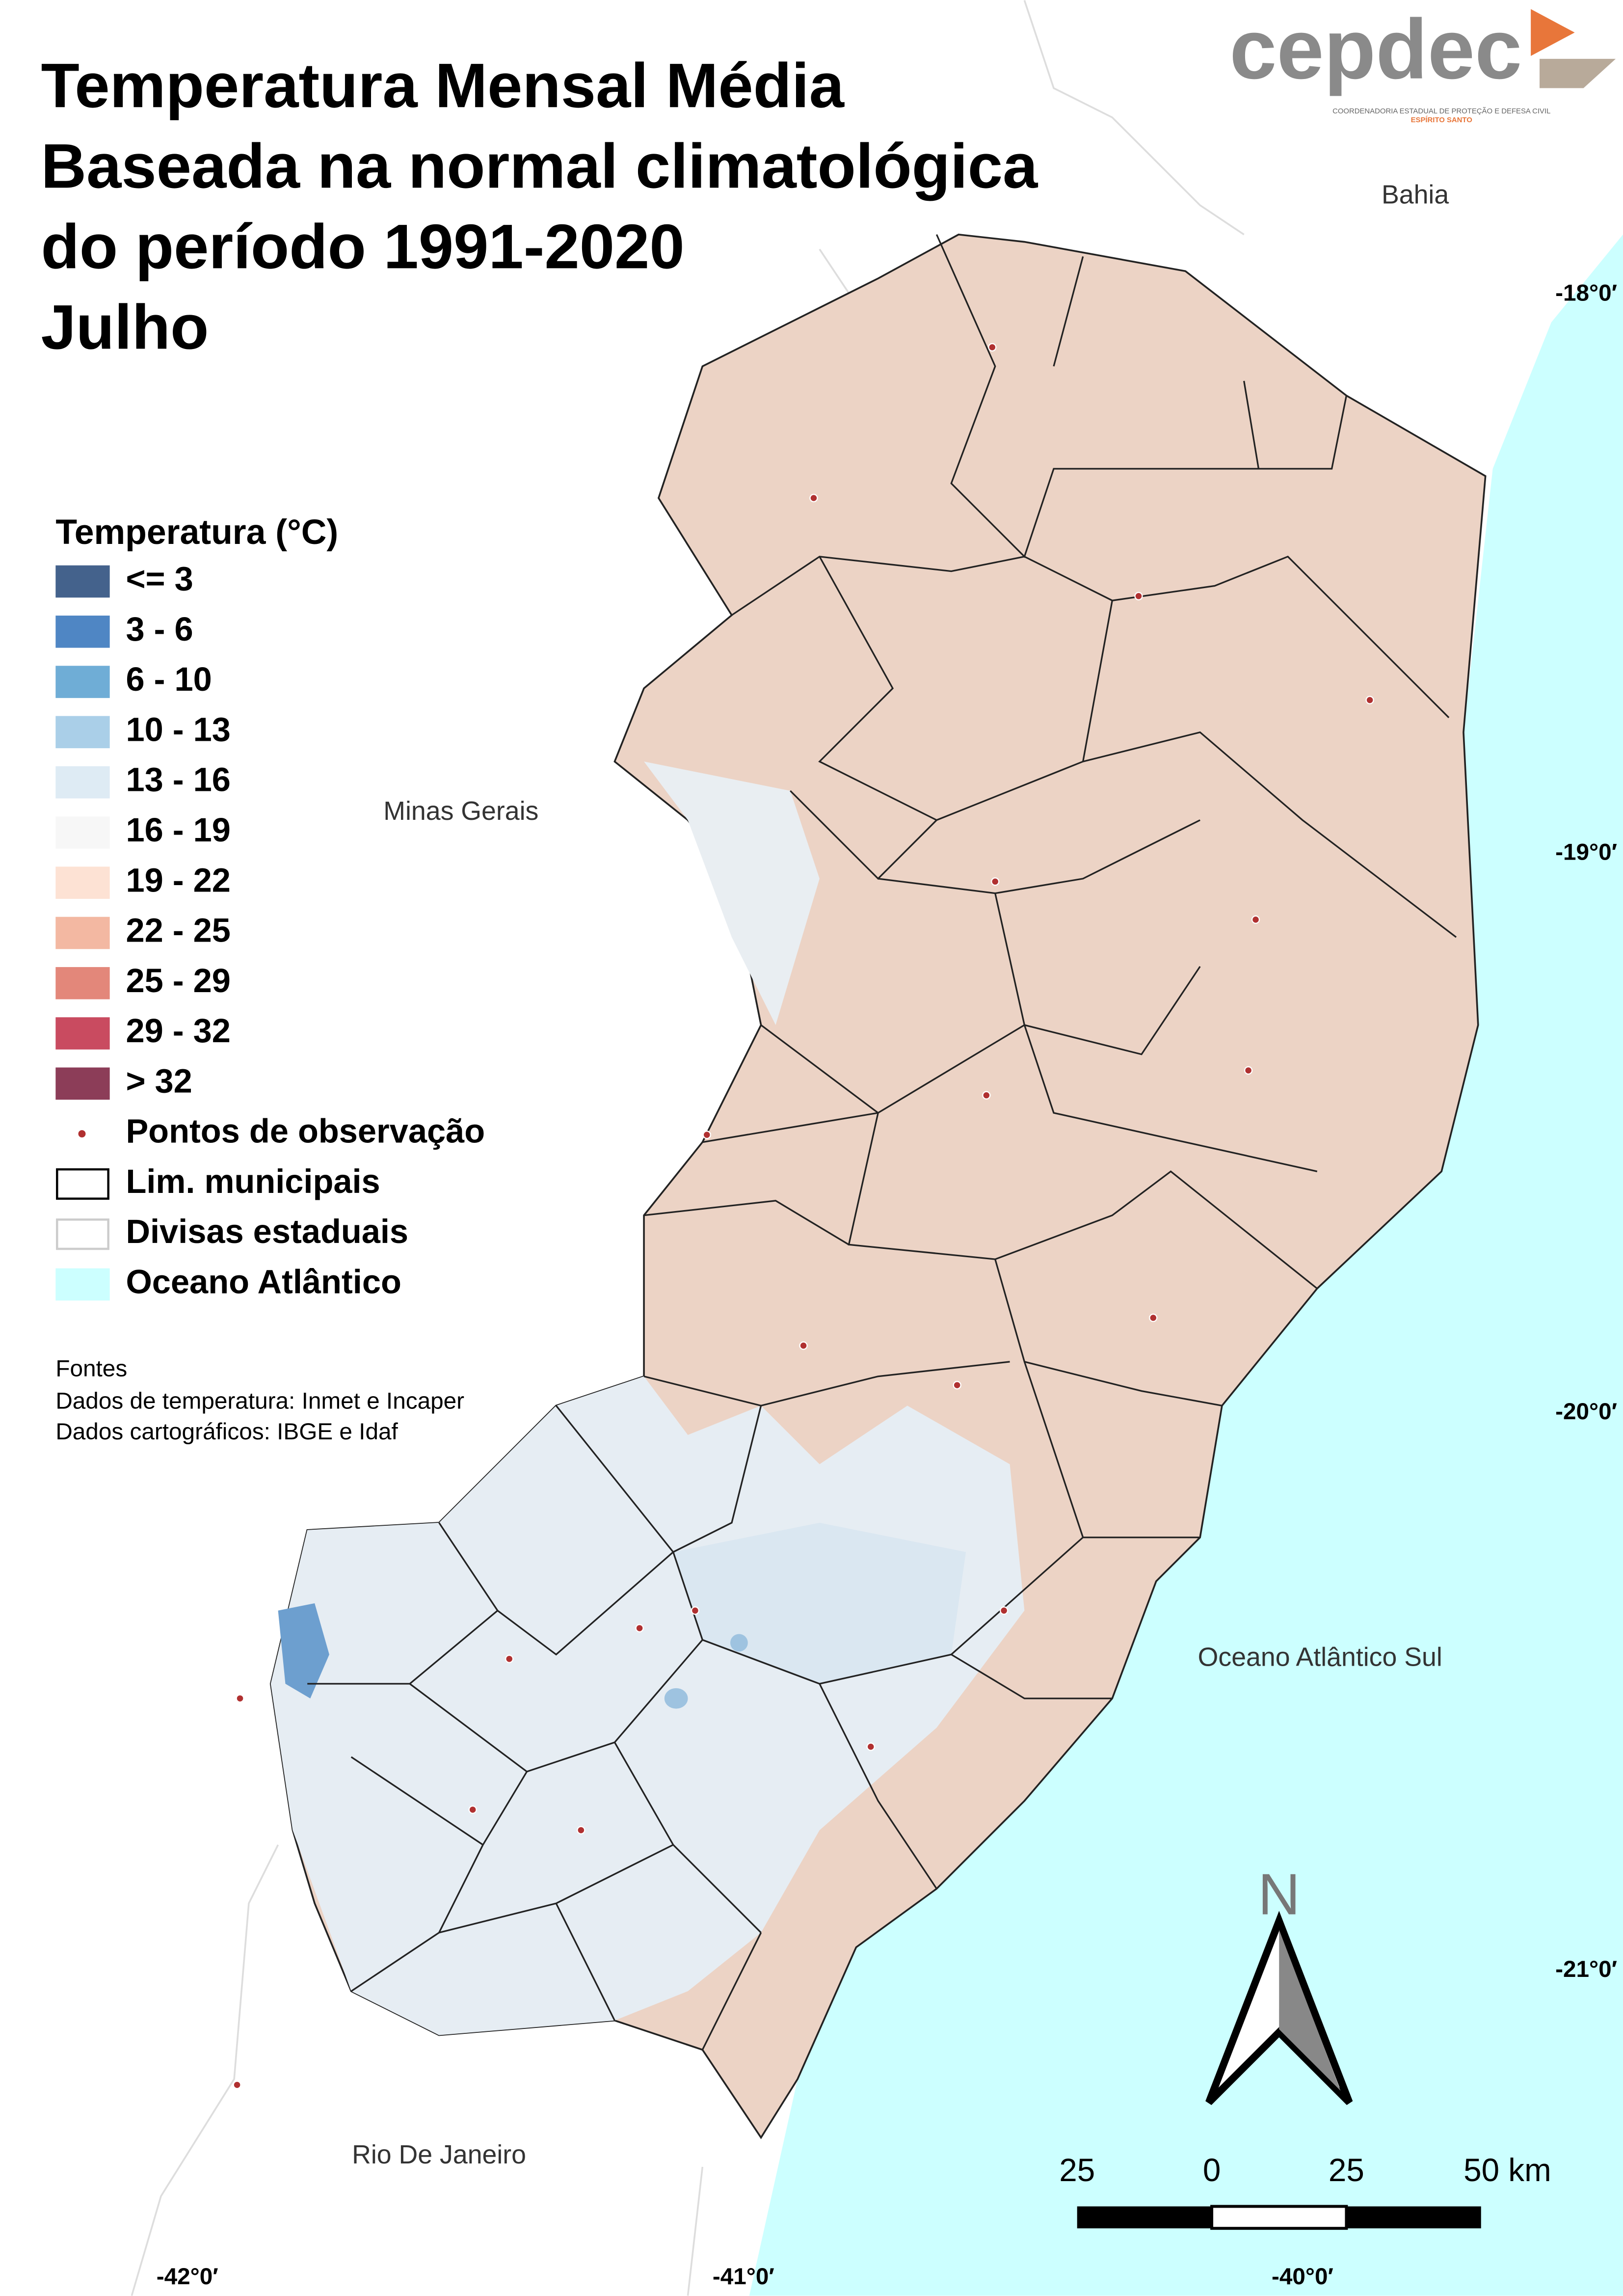 This screenshot has height=2296, width=1623. What do you see at coordinates (159, 579) in the screenshot?
I see `legend-label: <= 3` at bounding box center [159, 579].